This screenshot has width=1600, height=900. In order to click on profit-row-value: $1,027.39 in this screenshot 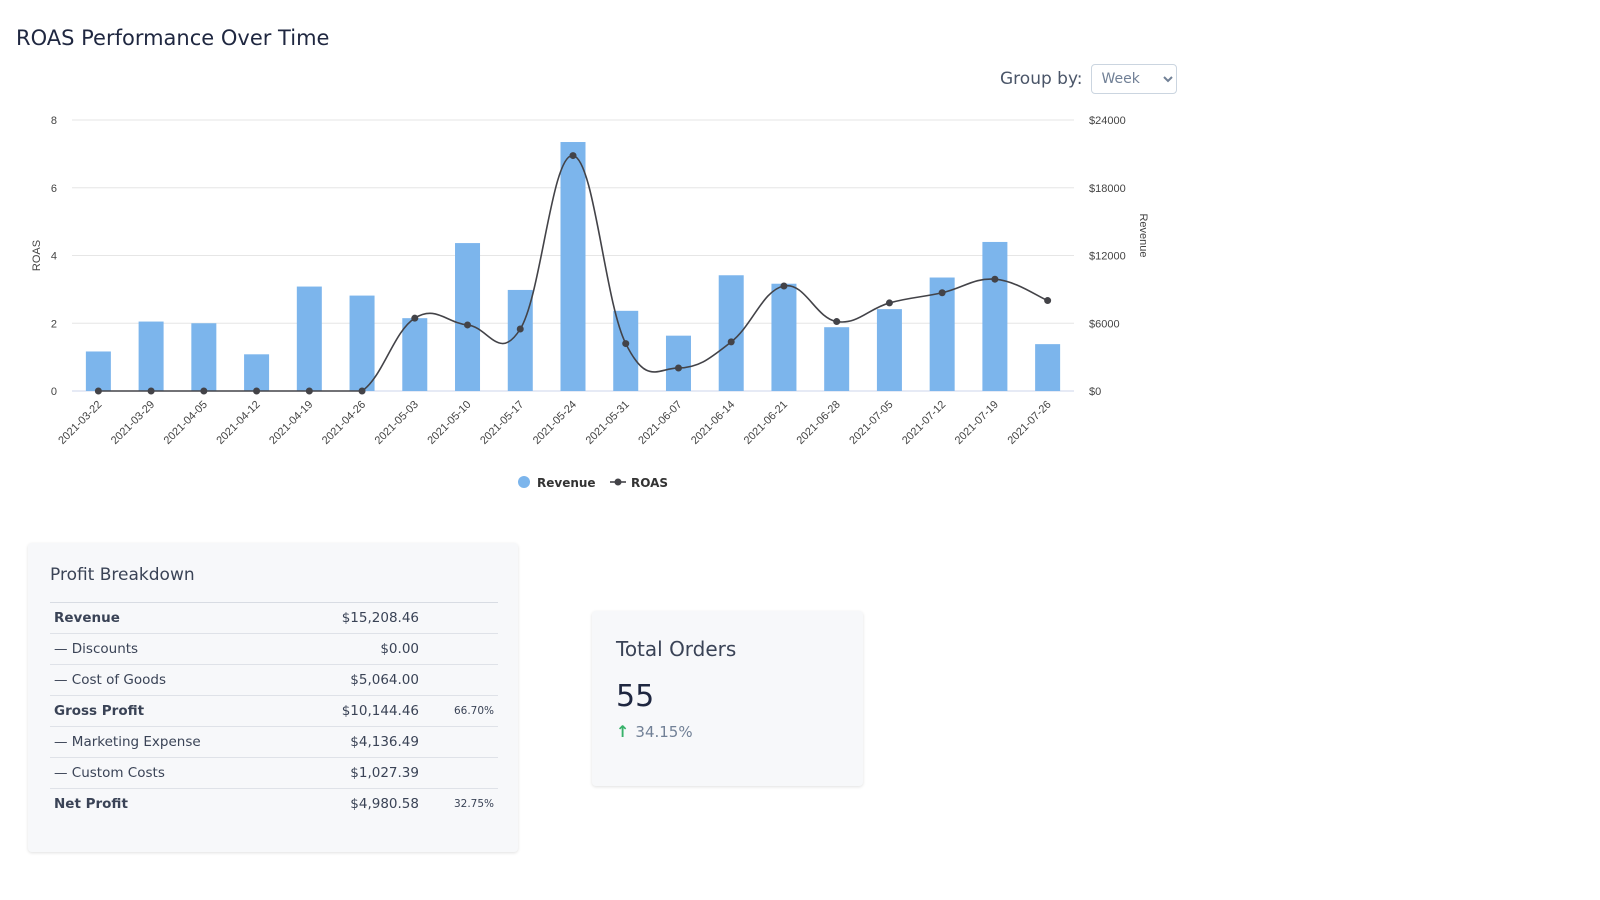, I will do `click(384, 773)`.